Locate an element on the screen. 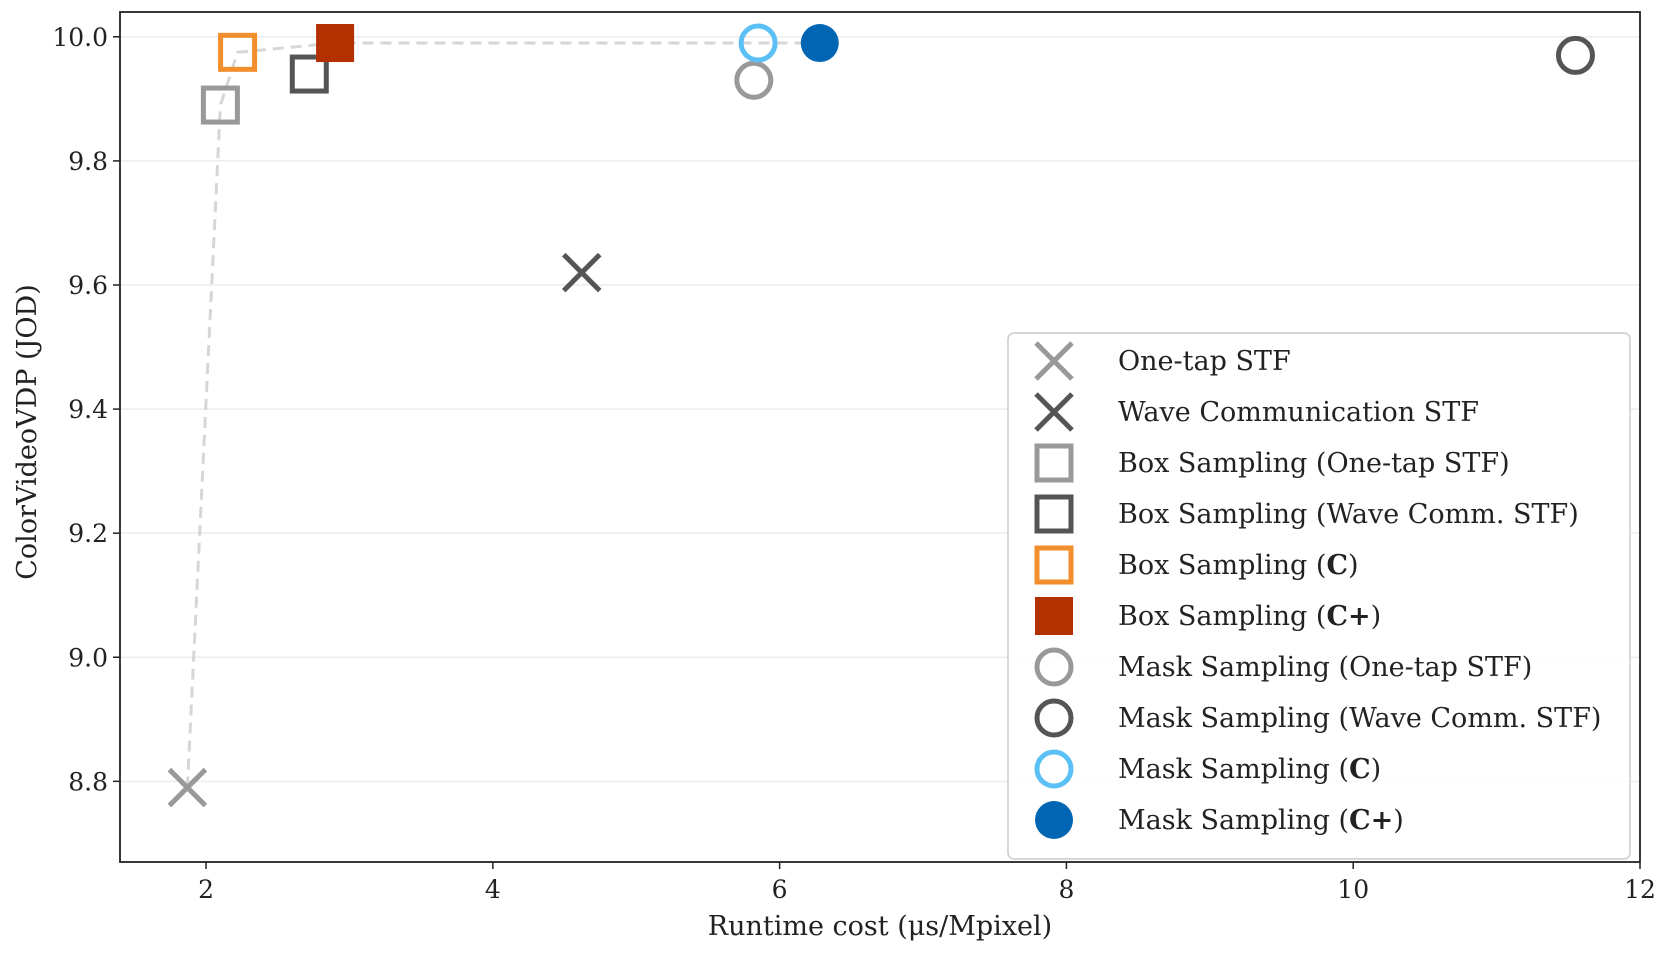 Image resolution: width=1661 pixels, height=960 pixels. y-tick-label: 9.2 is located at coordinates (88, 533).